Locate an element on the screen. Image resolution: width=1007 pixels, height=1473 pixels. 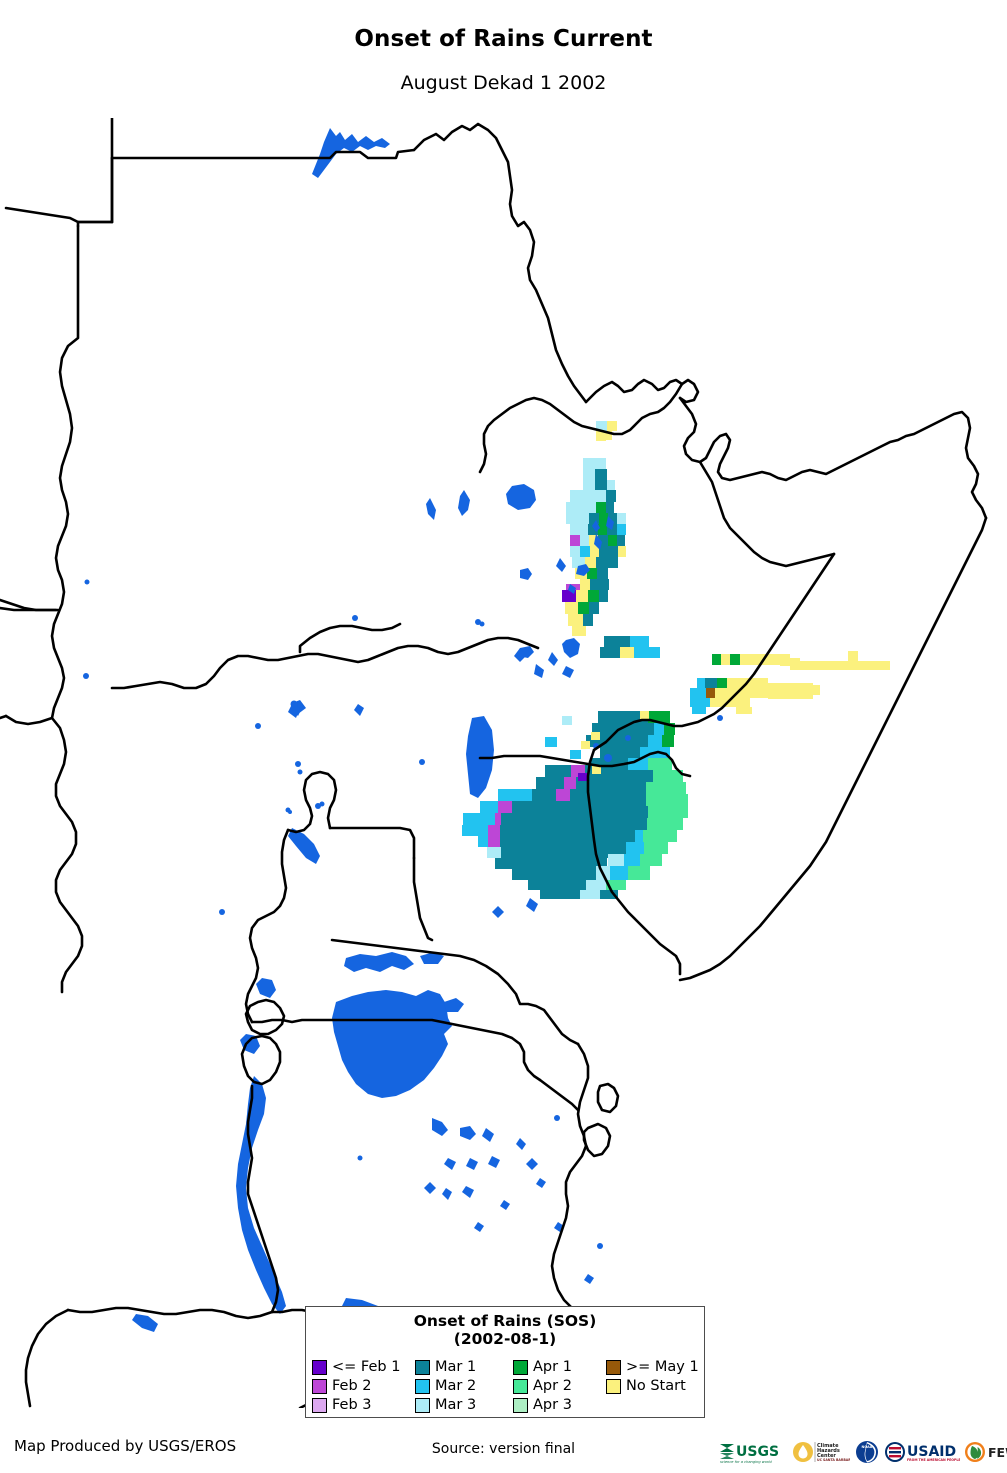
svg-text: science for a changing world is located at coordinates (746, 1462).